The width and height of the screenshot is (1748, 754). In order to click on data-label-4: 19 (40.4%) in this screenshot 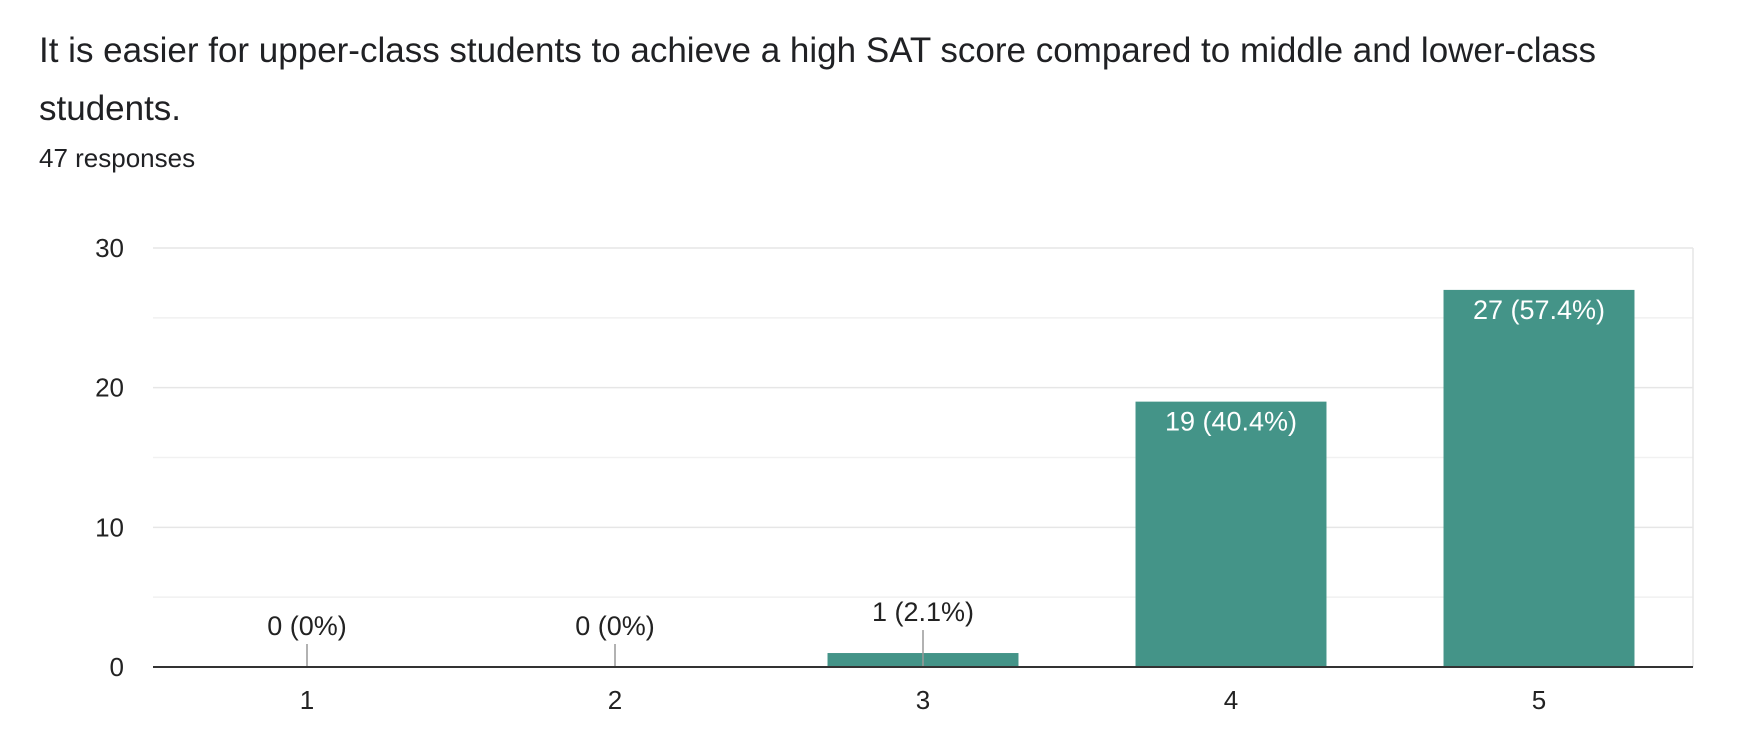, I will do `click(1231, 422)`.